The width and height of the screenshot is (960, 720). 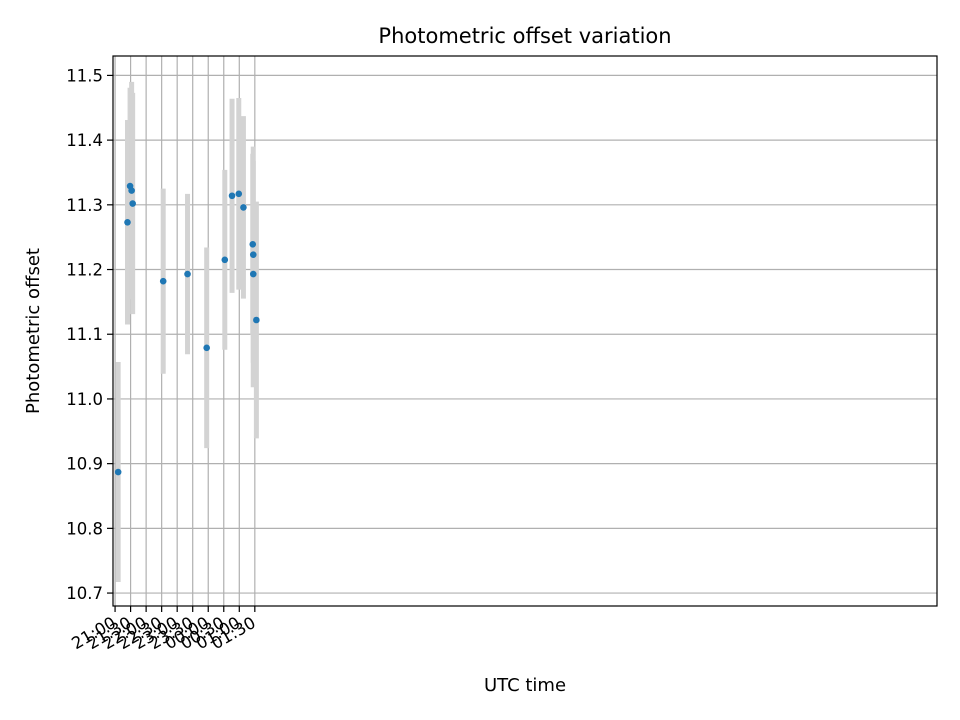 What do you see at coordinates (33, 331) in the screenshot?
I see `y-axis-label: Photometric offset` at bounding box center [33, 331].